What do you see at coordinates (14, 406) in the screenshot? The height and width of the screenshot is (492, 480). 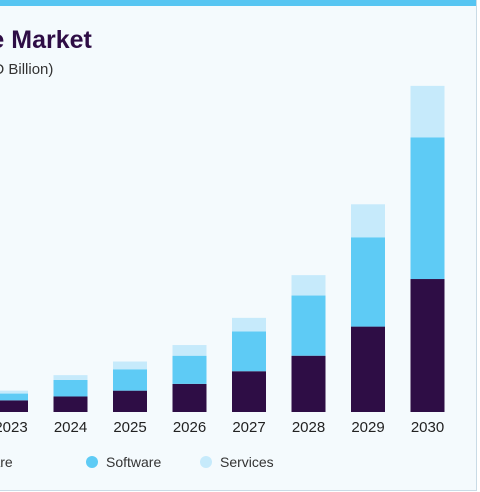 I see `bar-hardware-2023` at bounding box center [14, 406].